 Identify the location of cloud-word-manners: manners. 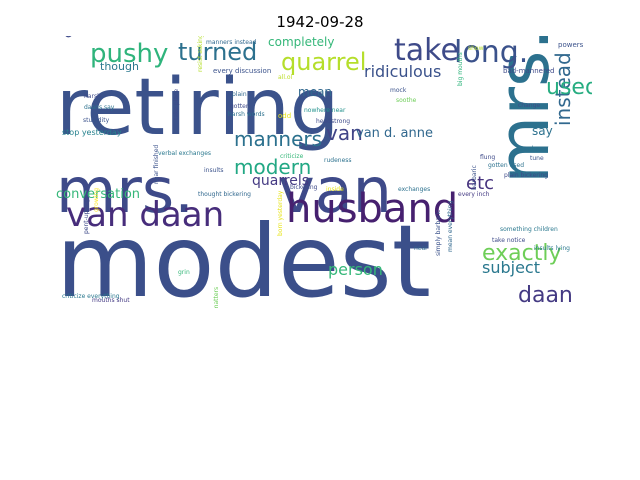
(278, 139).